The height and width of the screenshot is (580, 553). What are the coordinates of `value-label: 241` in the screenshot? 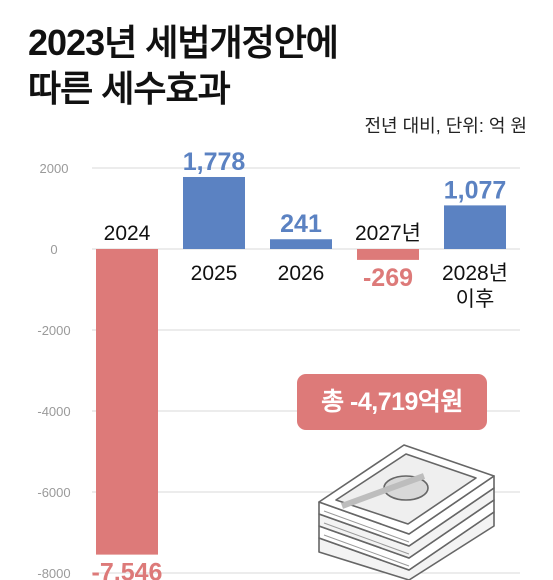 It's located at (301, 224).